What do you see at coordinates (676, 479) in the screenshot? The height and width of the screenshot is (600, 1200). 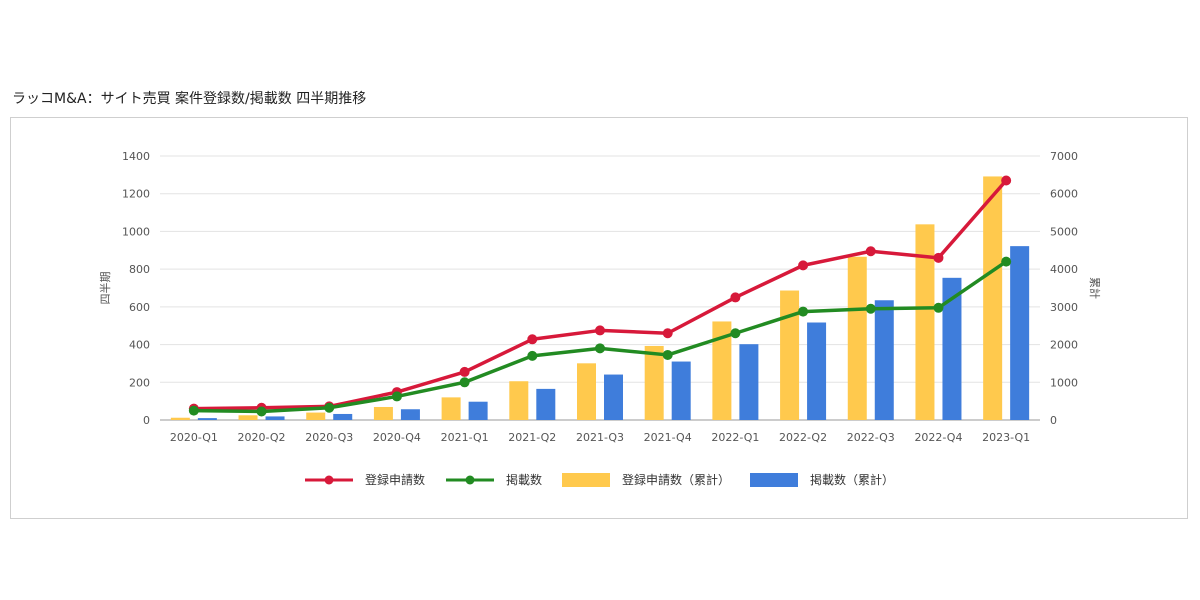 I see `legend-label: 登録申請数（累計）` at bounding box center [676, 479].